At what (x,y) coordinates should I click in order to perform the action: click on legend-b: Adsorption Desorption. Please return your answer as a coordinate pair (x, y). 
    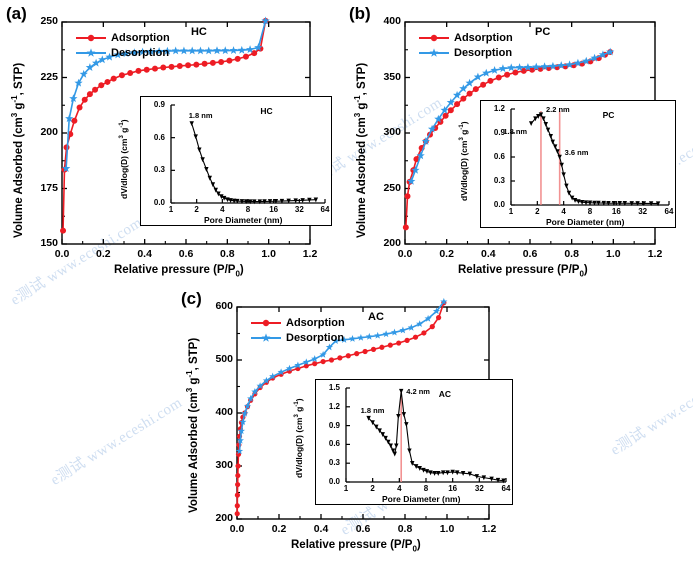
    Looking at the image, I should click on (466, 45).